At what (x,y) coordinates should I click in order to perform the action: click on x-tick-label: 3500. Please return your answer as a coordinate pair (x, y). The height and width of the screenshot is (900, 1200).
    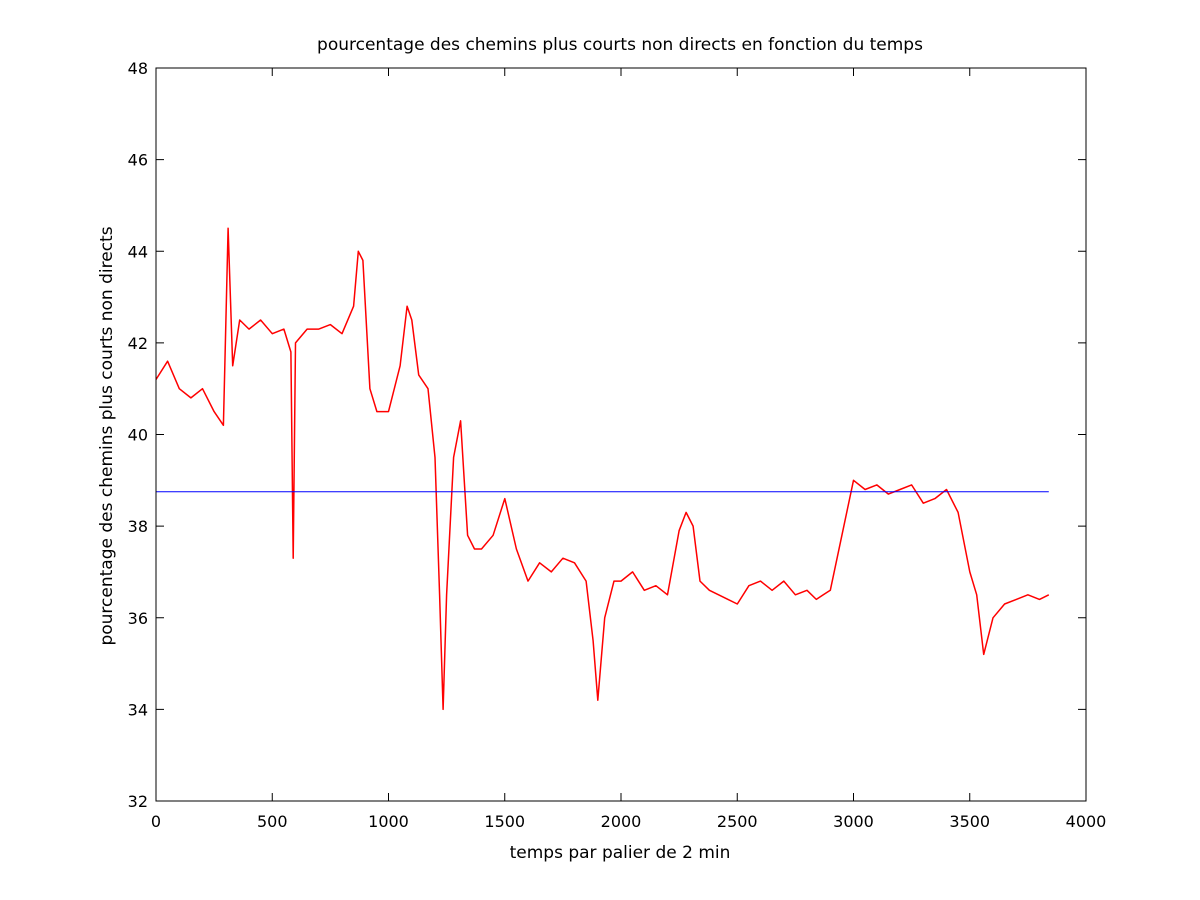
    Looking at the image, I should click on (969, 821).